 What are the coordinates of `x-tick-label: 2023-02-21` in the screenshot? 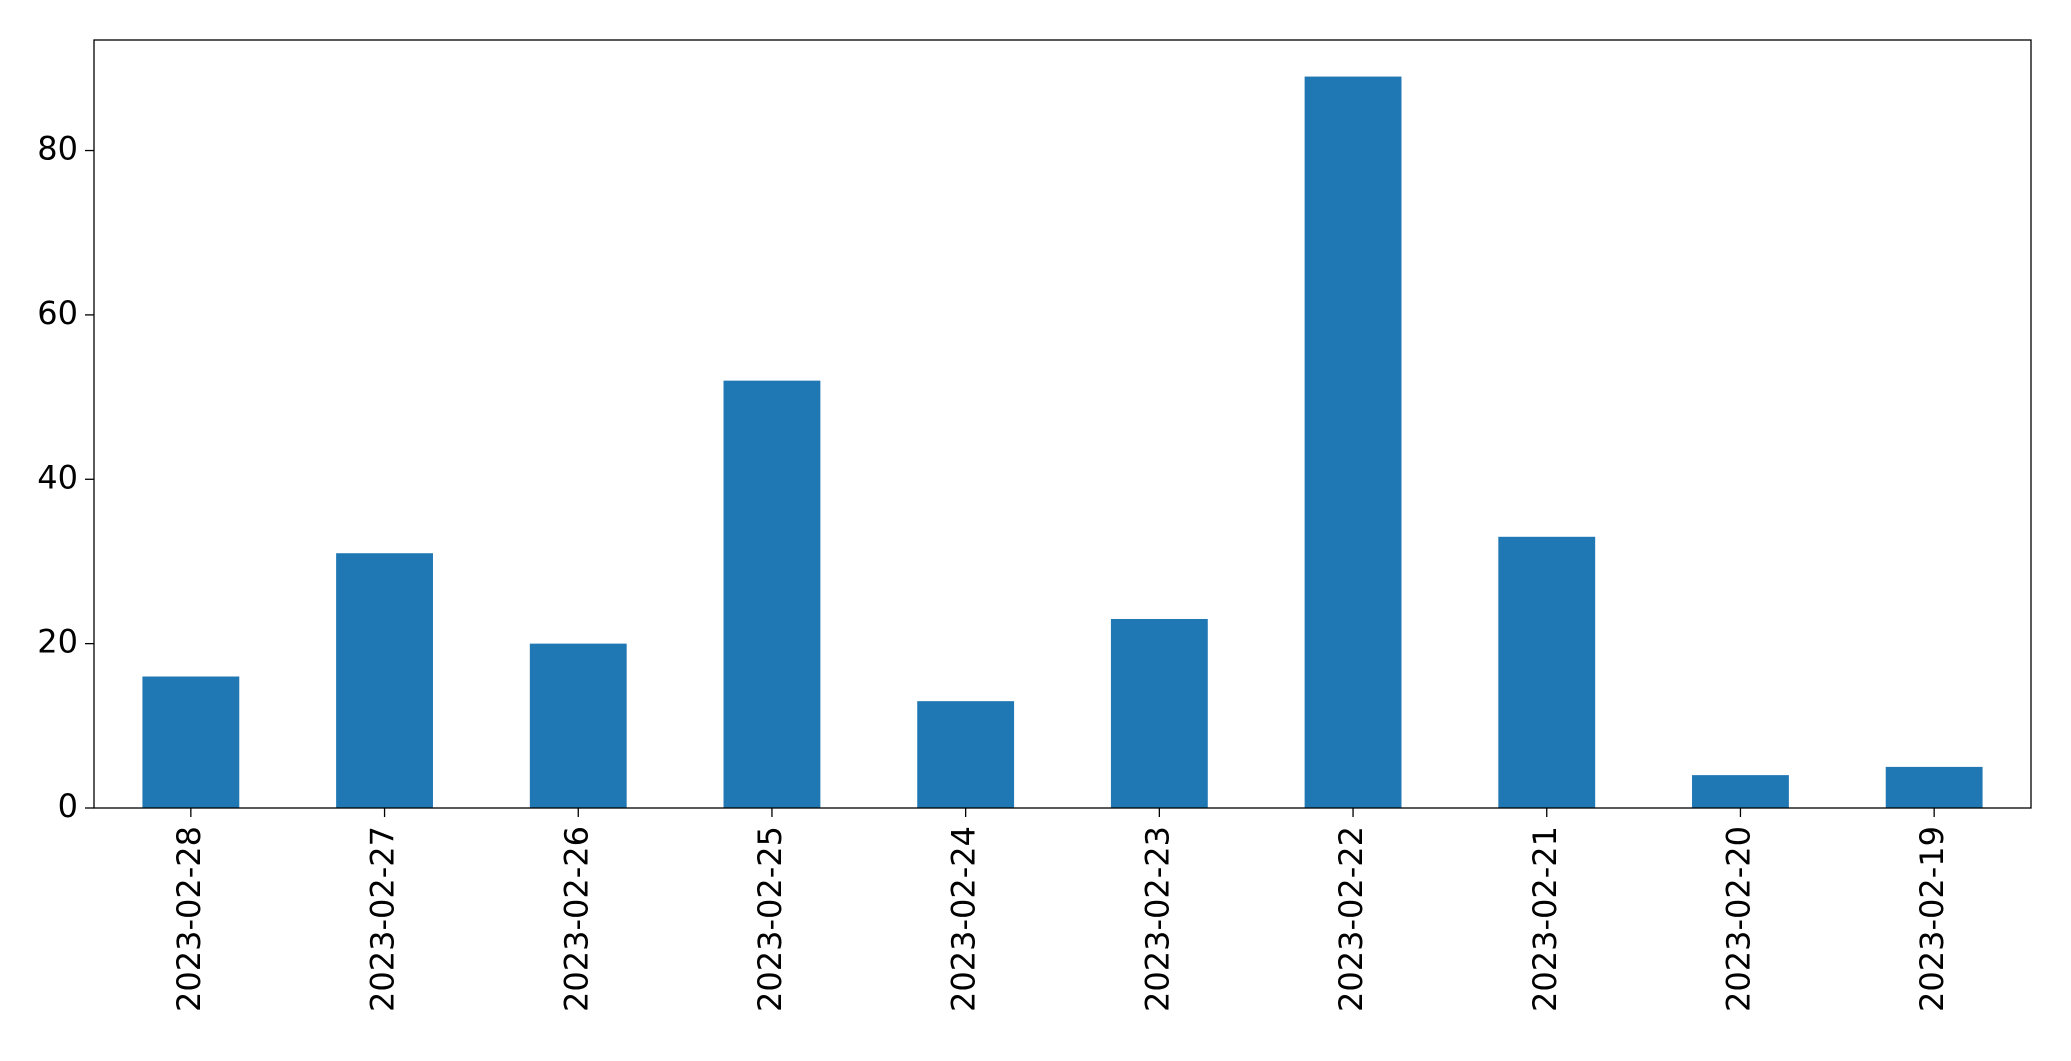 It's located at (1545, 919).